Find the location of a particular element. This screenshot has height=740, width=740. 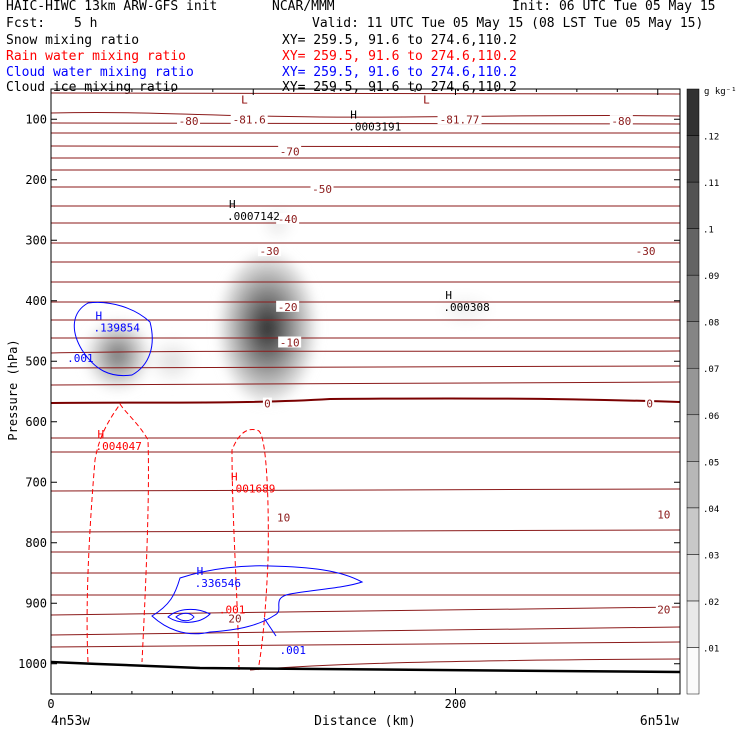

extremum-value: .336546 is located at coordinates (218, 583).